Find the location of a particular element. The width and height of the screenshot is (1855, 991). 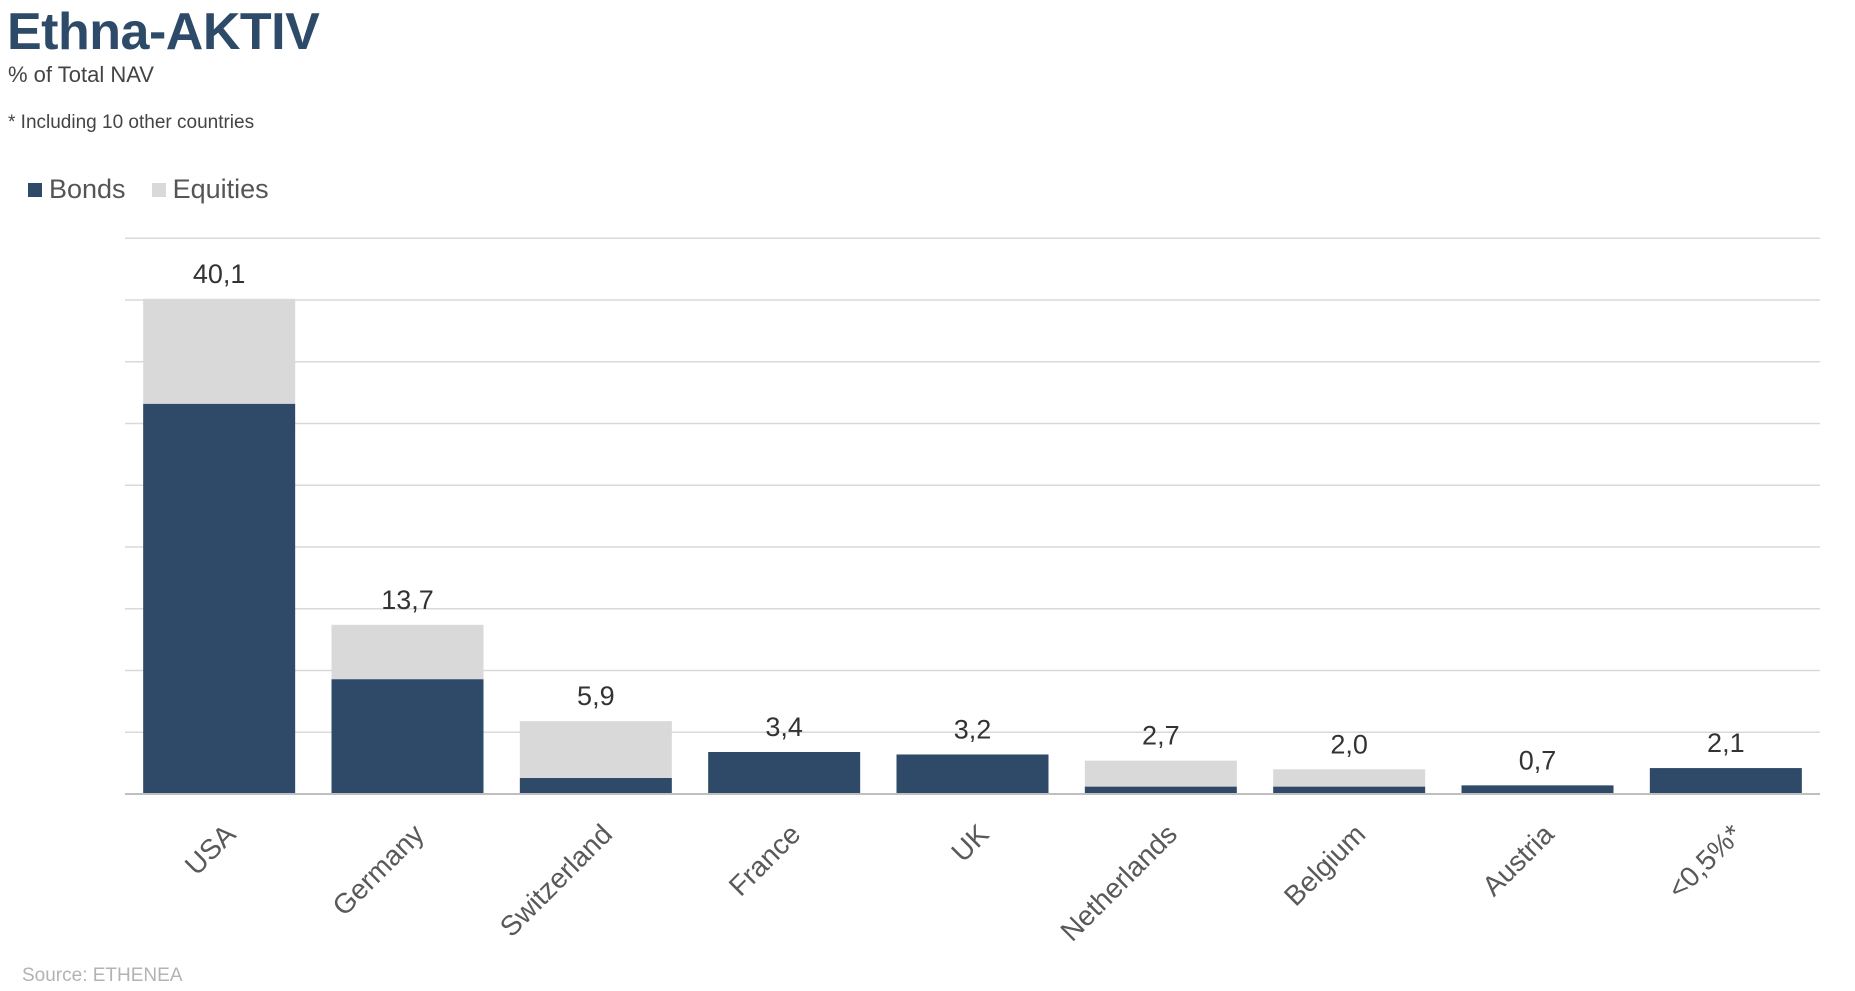

legend-label-bonds: Bonds is located at coordinates (87, 189).